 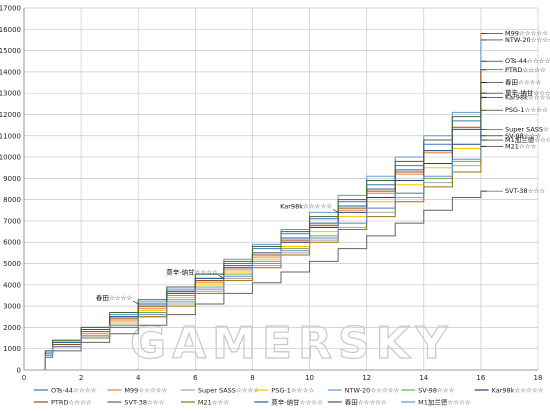 What do you see at coordinates (10, 158) in the screenshot?
I see `y-tick-label-10: 10000` at bounding box center [10, 158].